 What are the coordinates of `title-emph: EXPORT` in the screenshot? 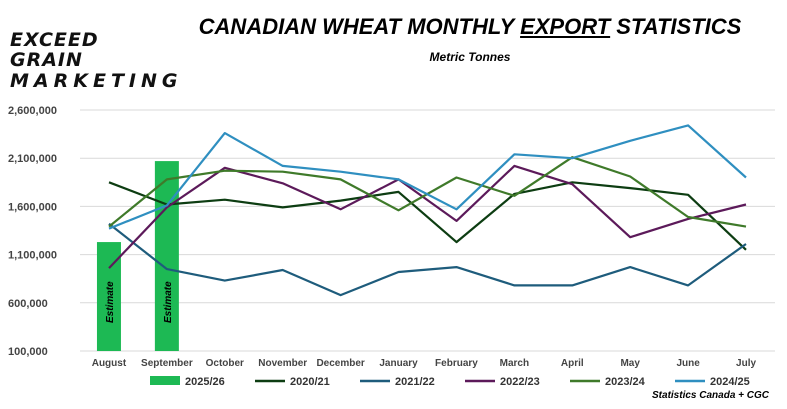 It's located at (565, 26).